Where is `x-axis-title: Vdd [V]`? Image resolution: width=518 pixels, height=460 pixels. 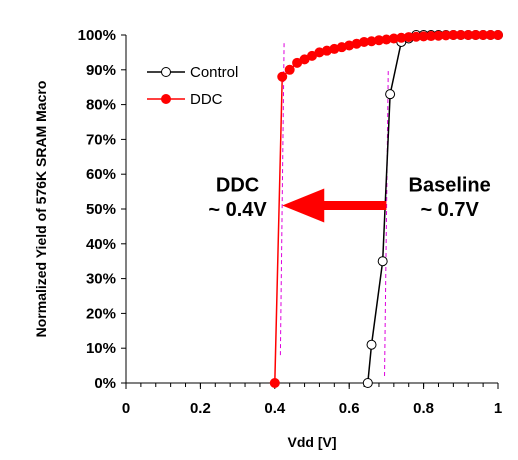 x-axis-title: Vdd [V] is located at coordinates (312, 442).